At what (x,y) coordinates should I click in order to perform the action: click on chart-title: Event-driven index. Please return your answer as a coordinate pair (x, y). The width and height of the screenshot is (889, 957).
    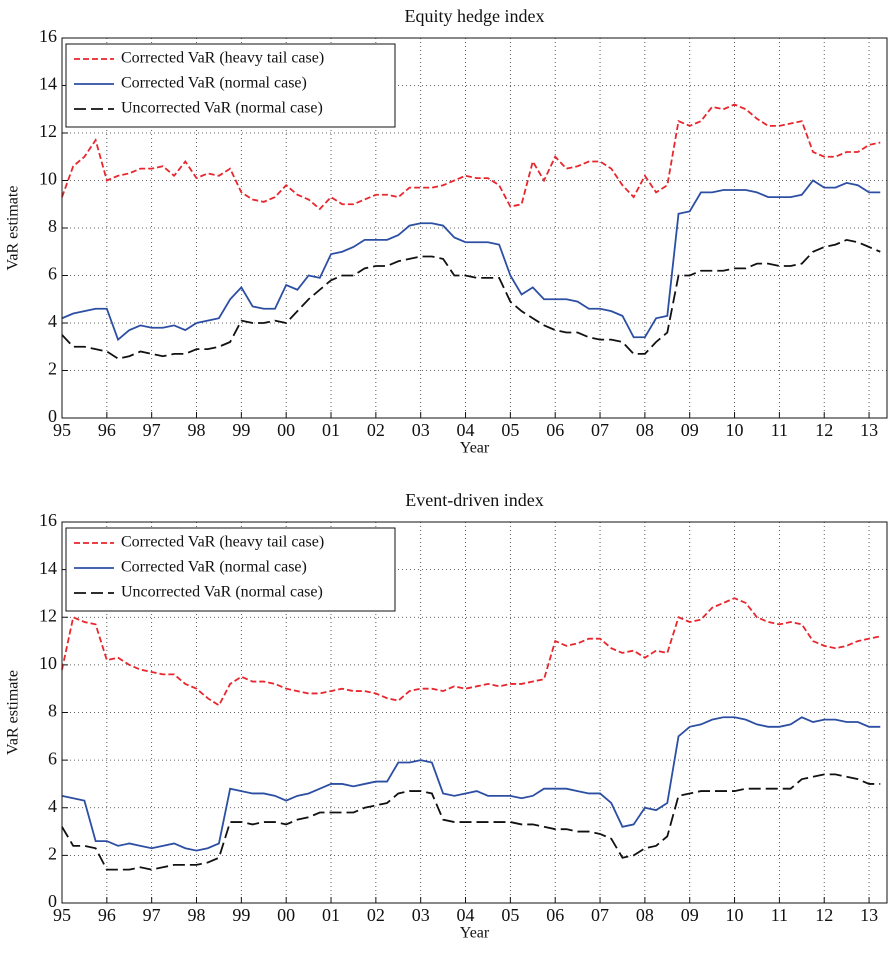
    Looking at the image, I should click on (474, 500).